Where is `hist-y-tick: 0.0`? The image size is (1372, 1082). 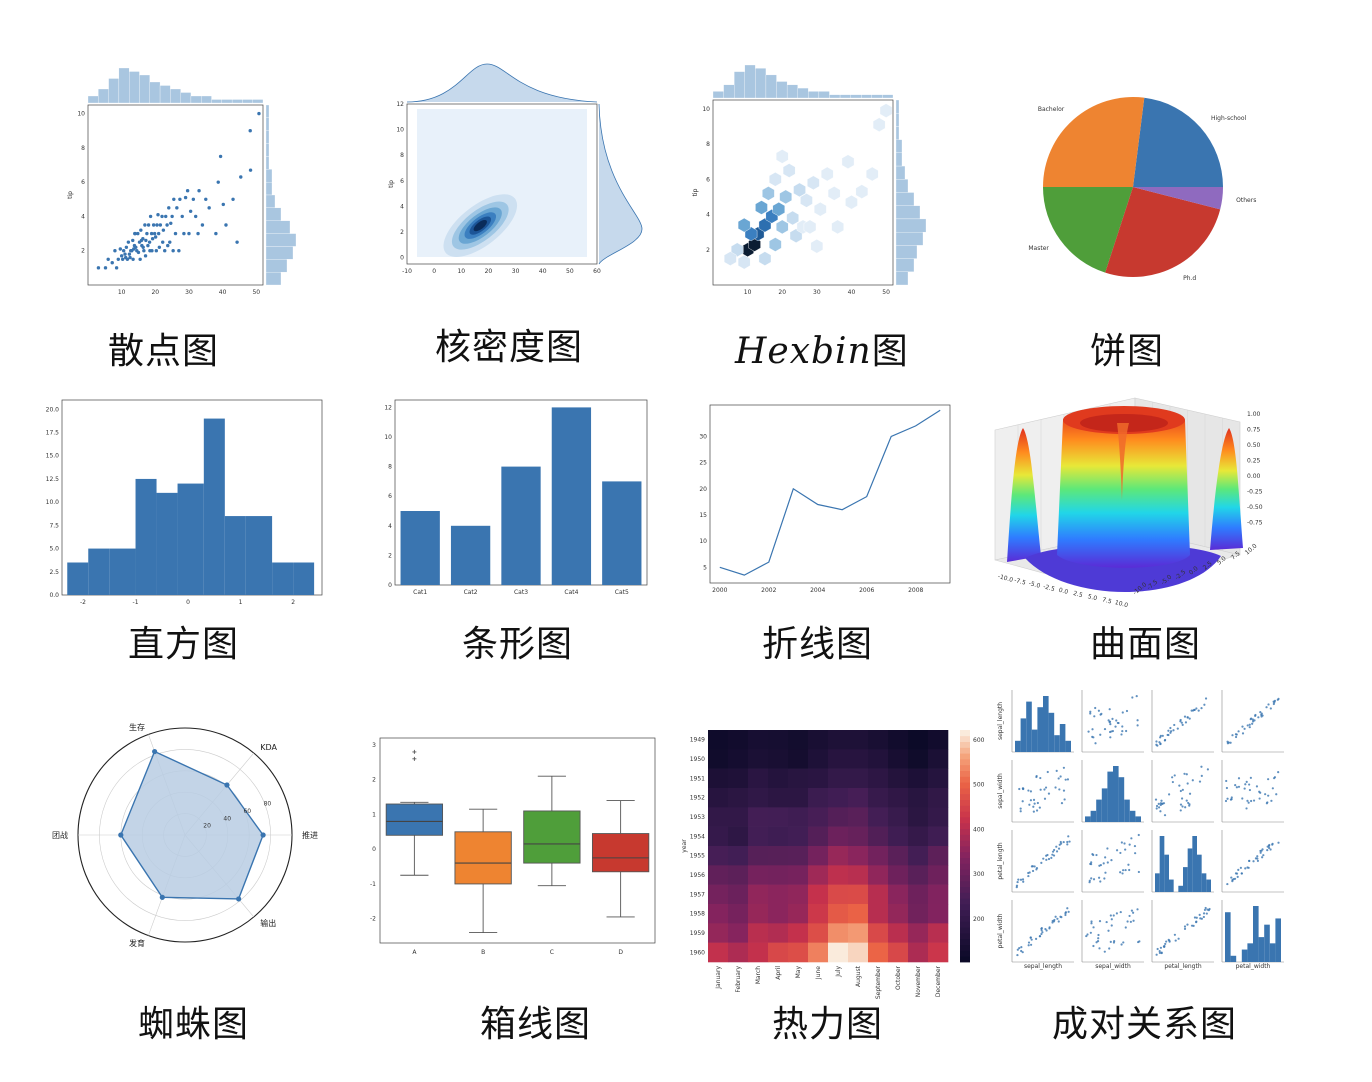
hist-y-tick: 0.0 is located at coordinates (54, 595).